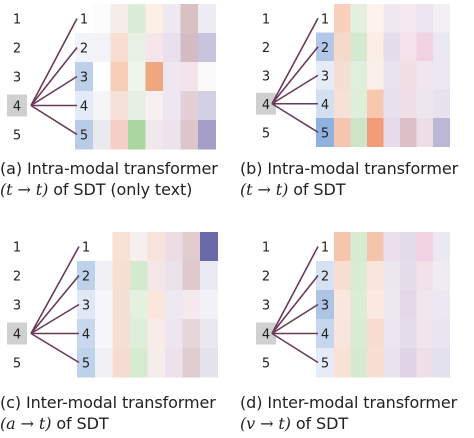  I want to click on panel-a-caption-line1: (a) Intra-modal transformer, so click(109, 168).